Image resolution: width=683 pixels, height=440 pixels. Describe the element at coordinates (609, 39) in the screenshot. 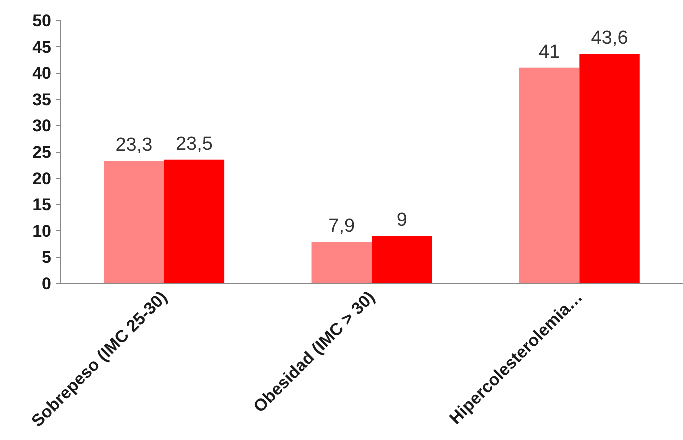

I see `data-label: 43,6` at that location.